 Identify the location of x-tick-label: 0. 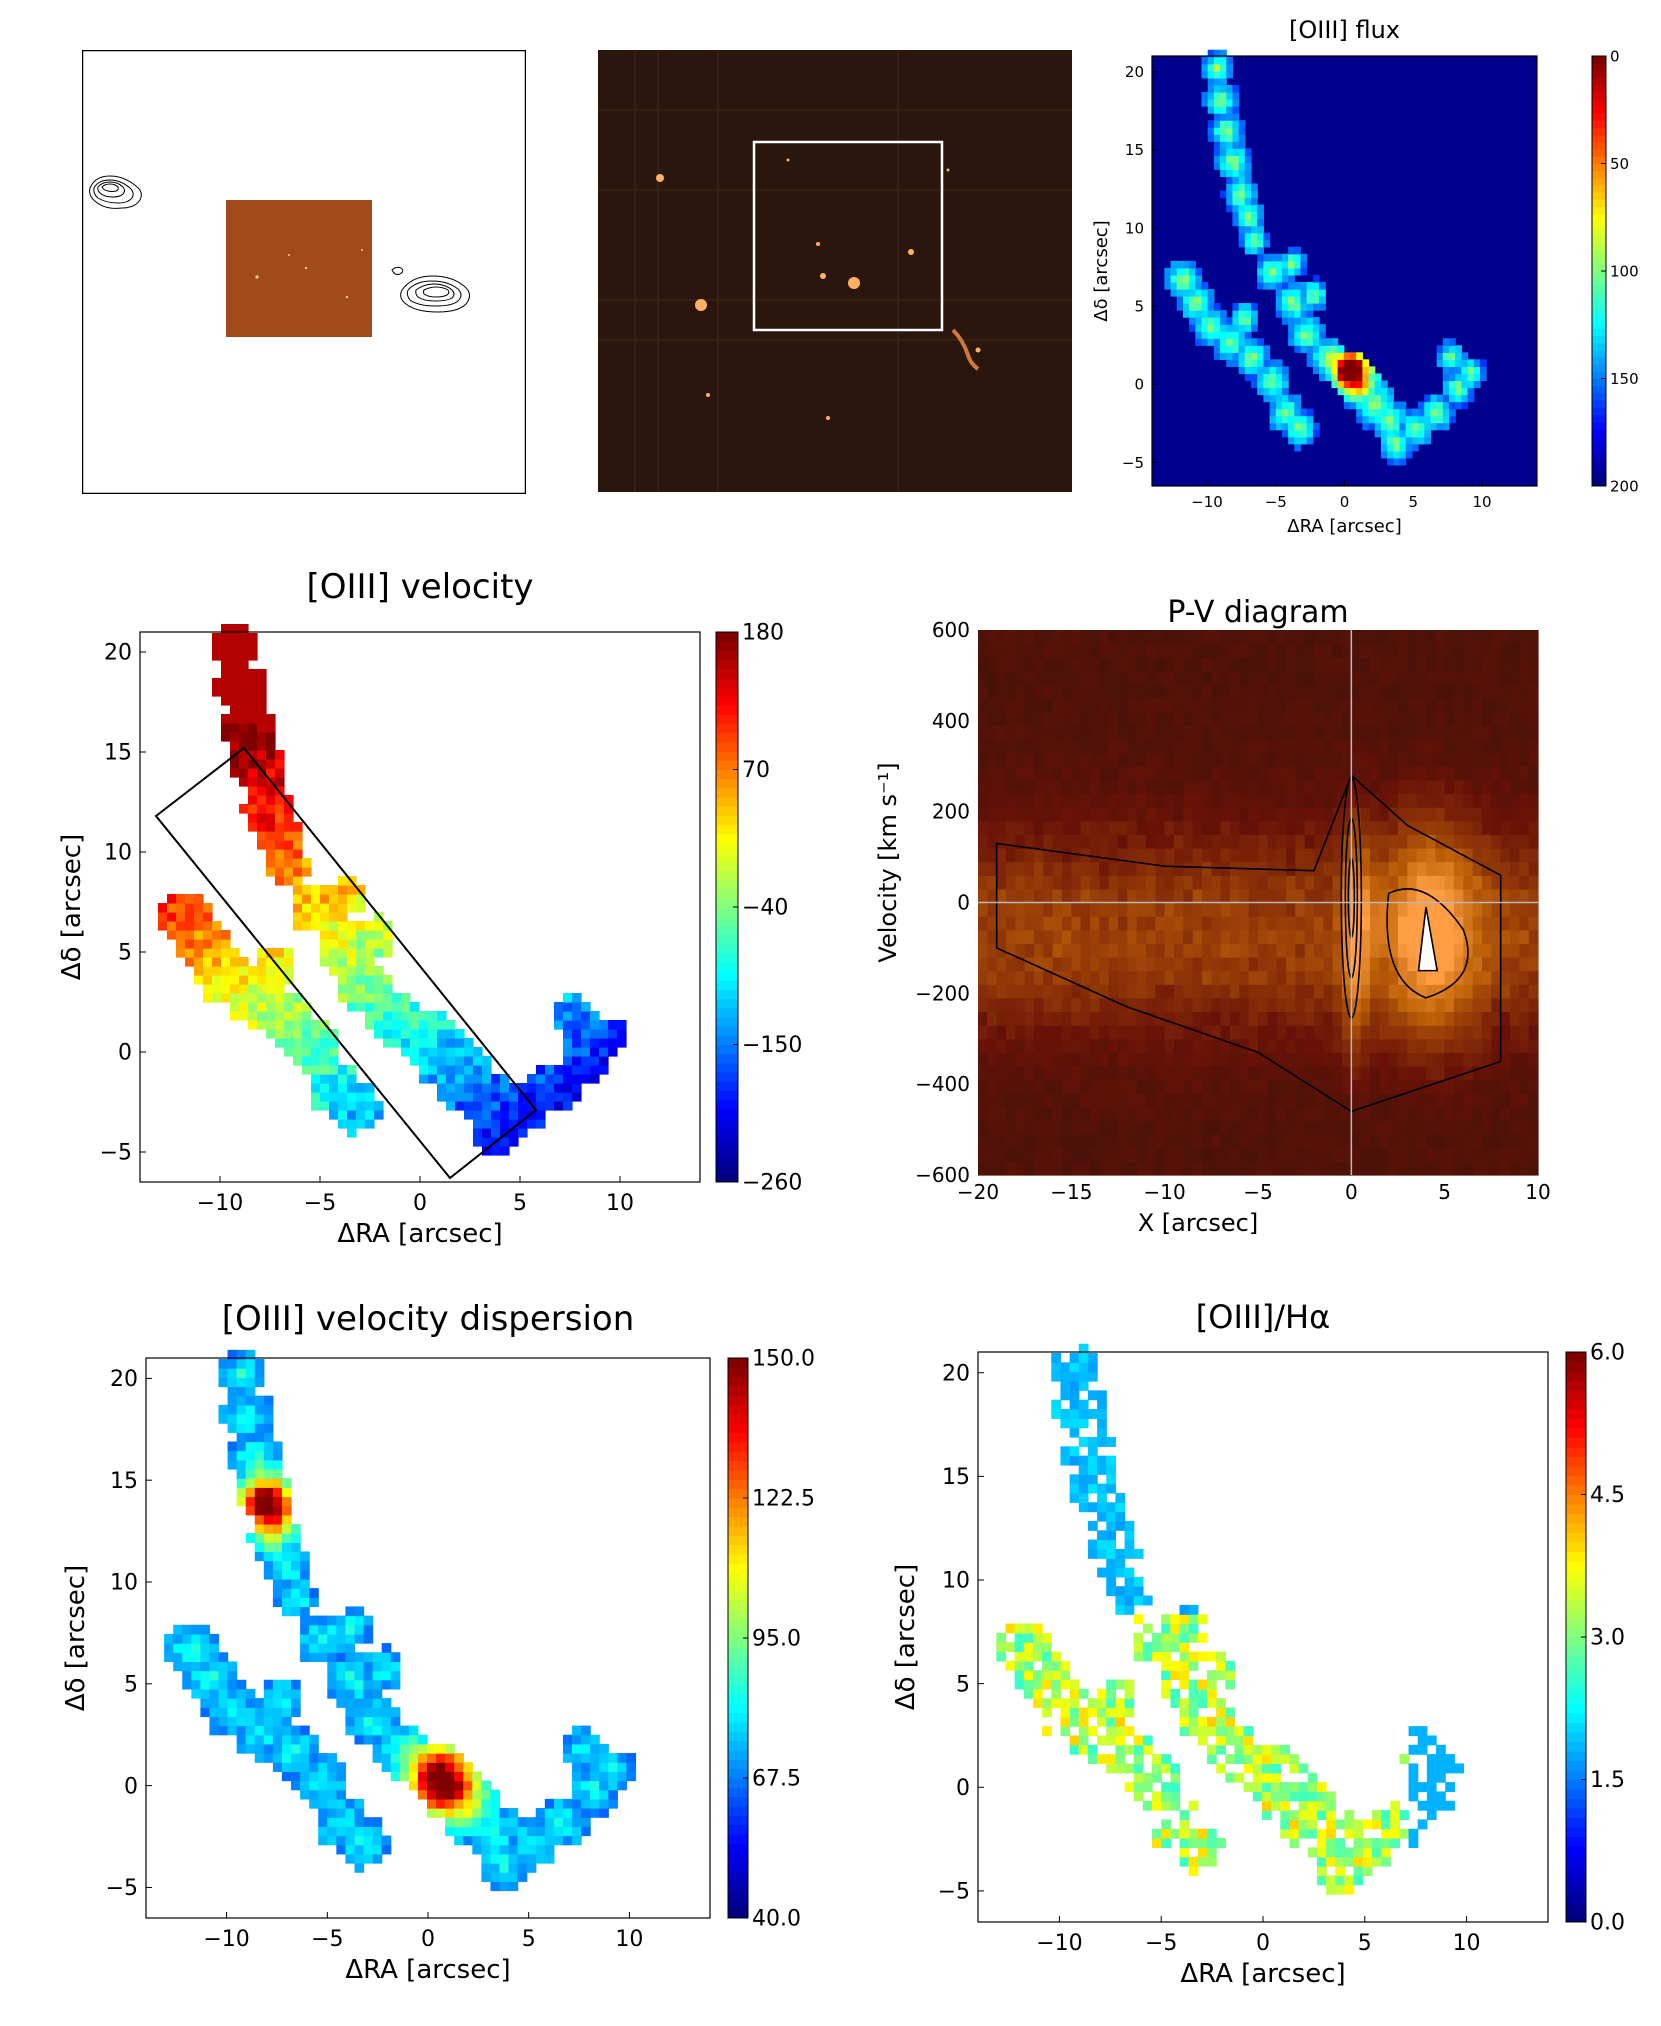
(1351, 1192).